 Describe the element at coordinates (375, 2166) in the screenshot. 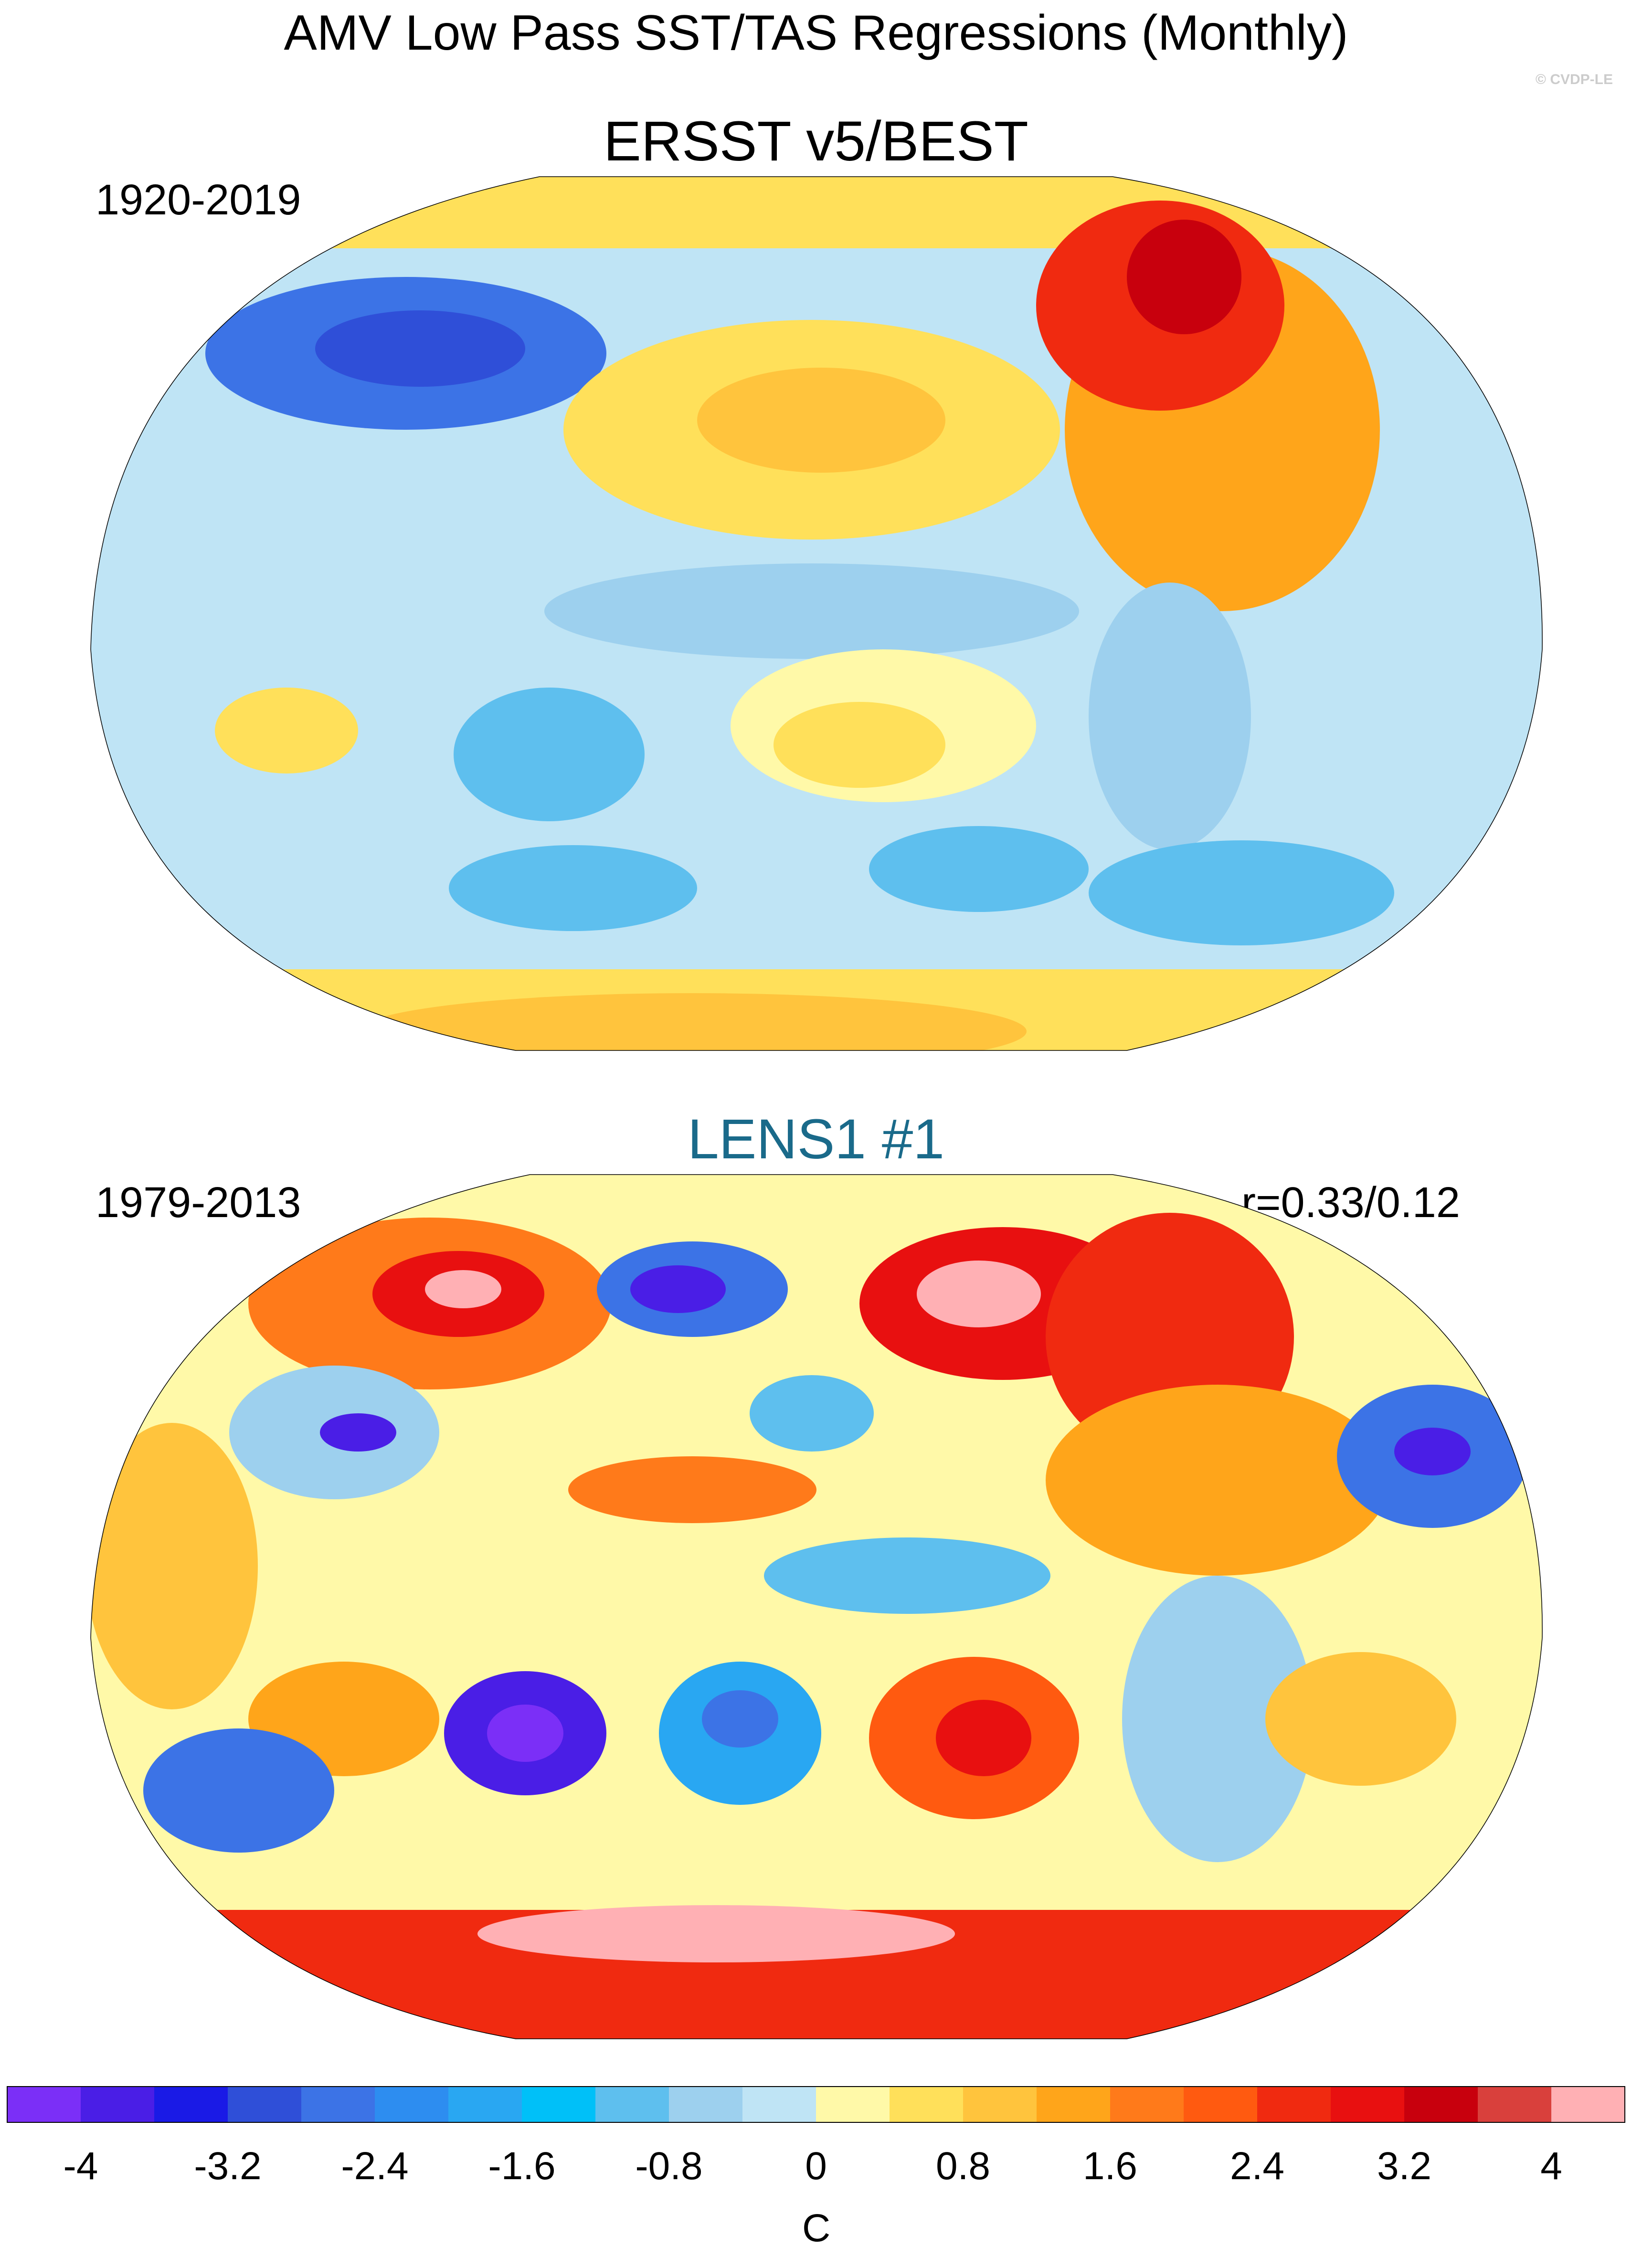

I see `colorbar-tick-label: -2.4` at that location.